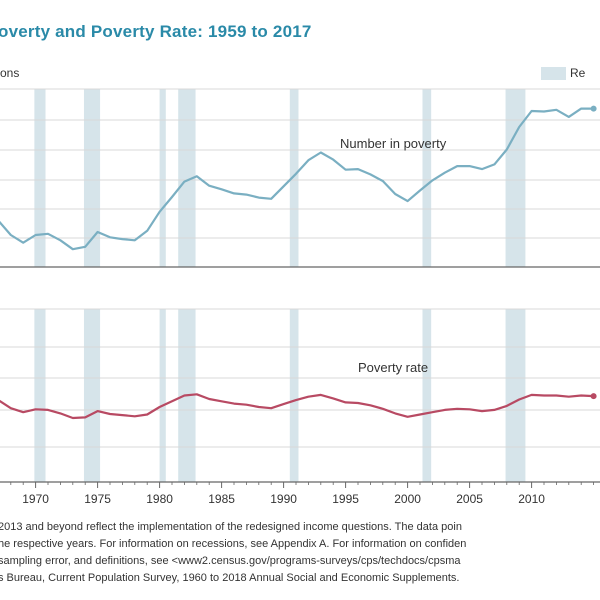 This screenshot has width=600, height=600. What do you see at coordinates (393, 367) in the screenshot?
I see `series-annotation-rate: Poverty rate` at bounding box center [393, 367].